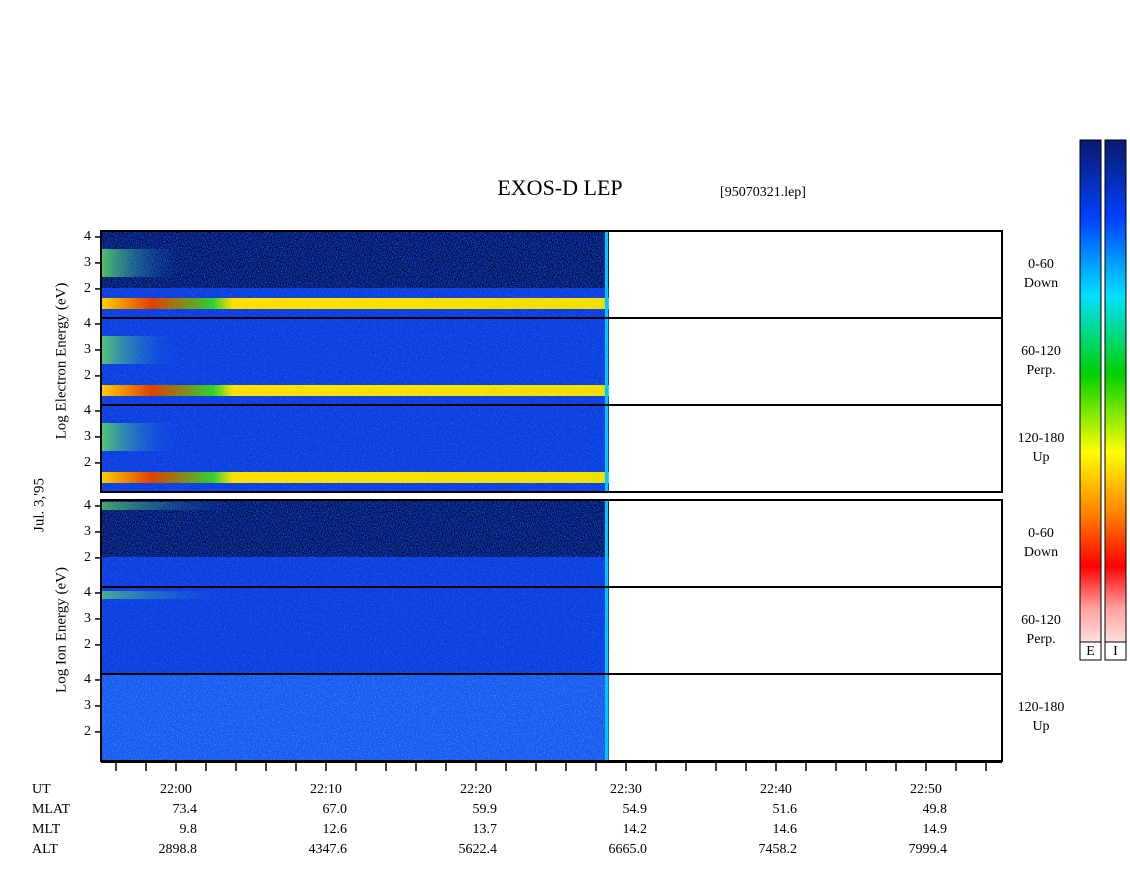 The height and width of the screenshot is (875, 1130). I want to click on orbit-value: 73.4, so click(185, 809).